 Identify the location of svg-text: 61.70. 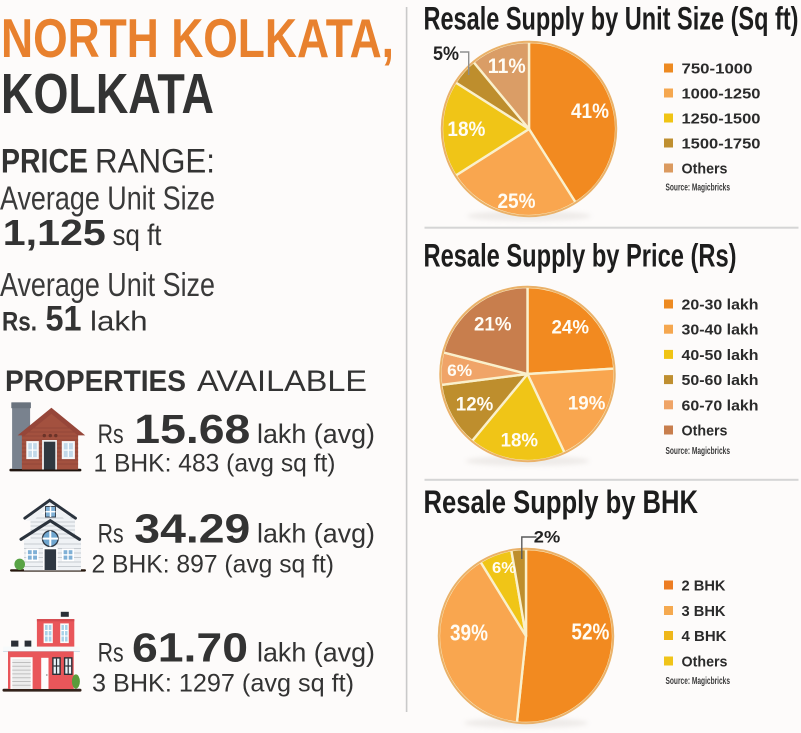
(190, 648).